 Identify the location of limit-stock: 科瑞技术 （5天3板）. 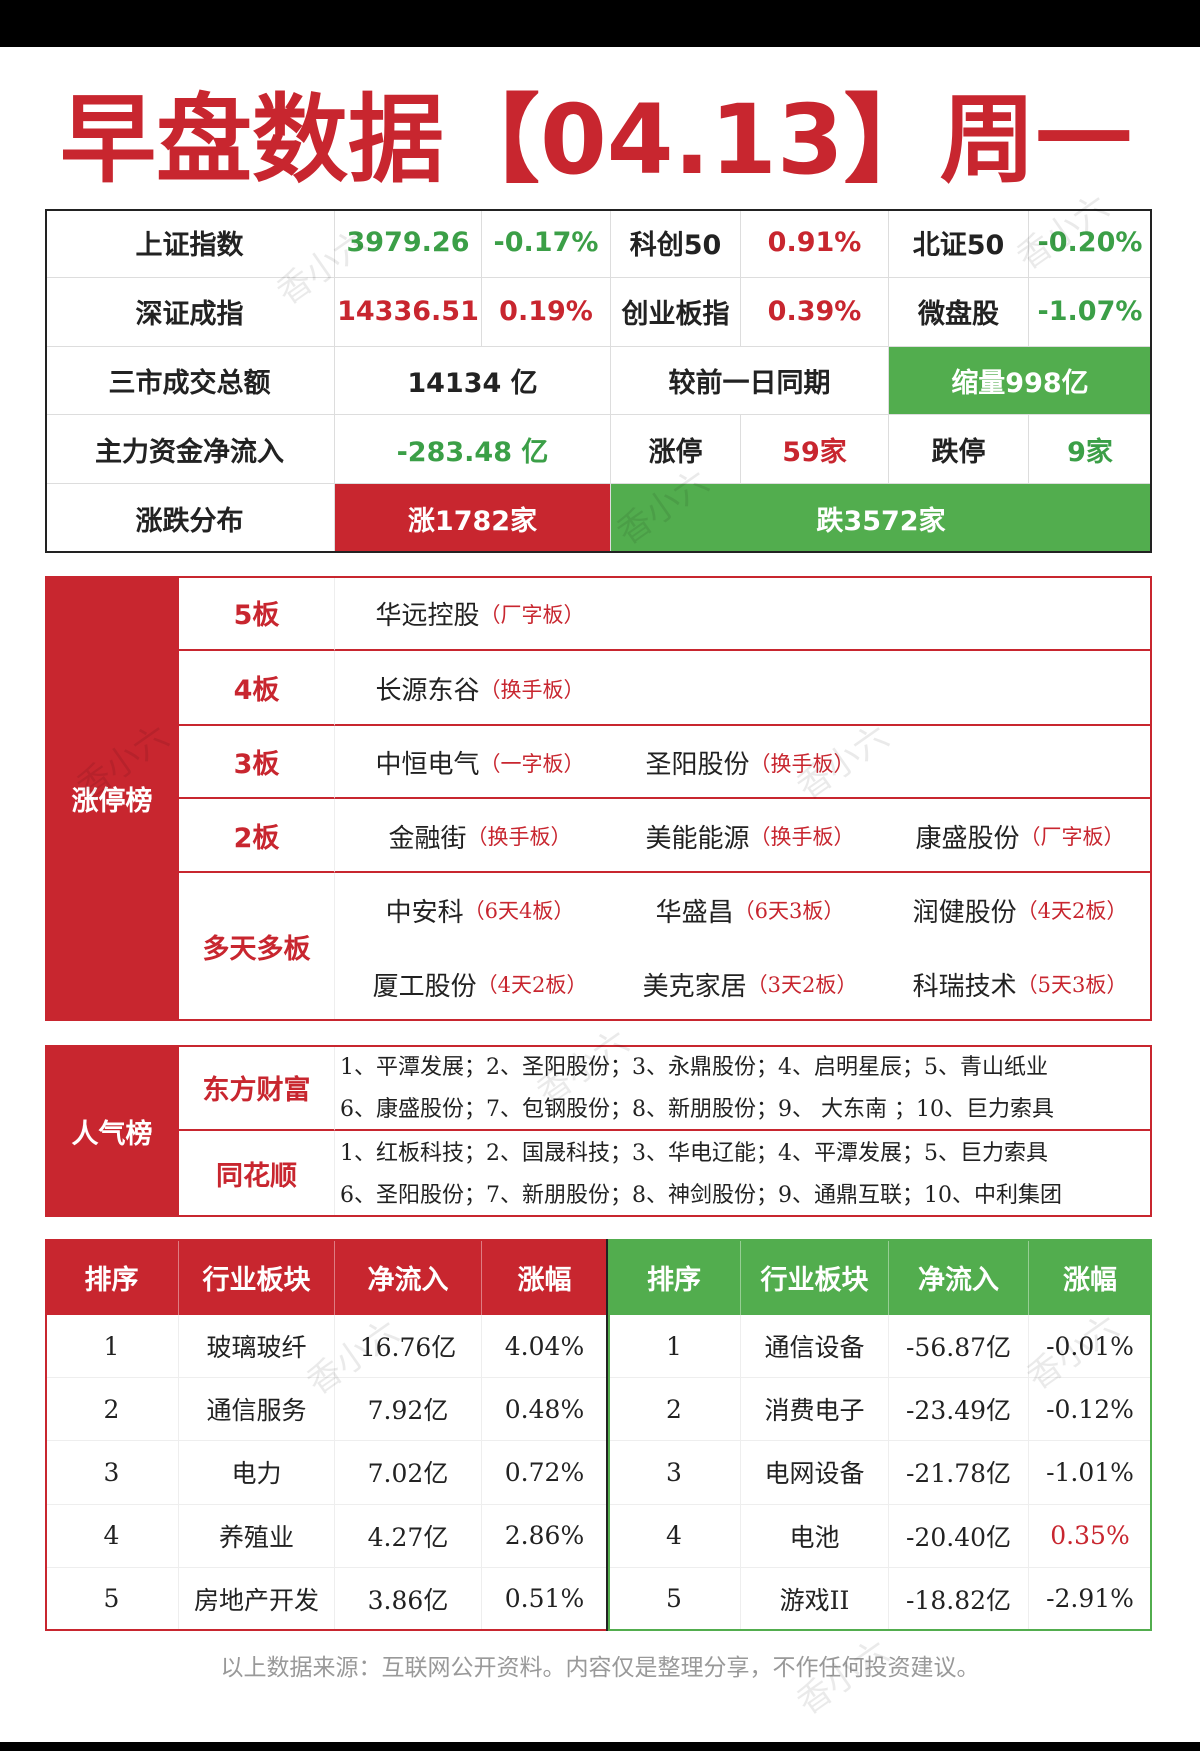
(1020, 984).